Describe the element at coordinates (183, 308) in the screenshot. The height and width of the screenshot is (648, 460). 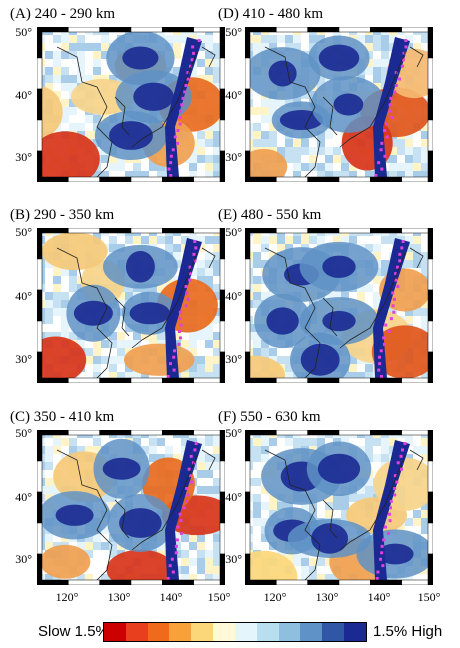
I see `slab-band` at that location.